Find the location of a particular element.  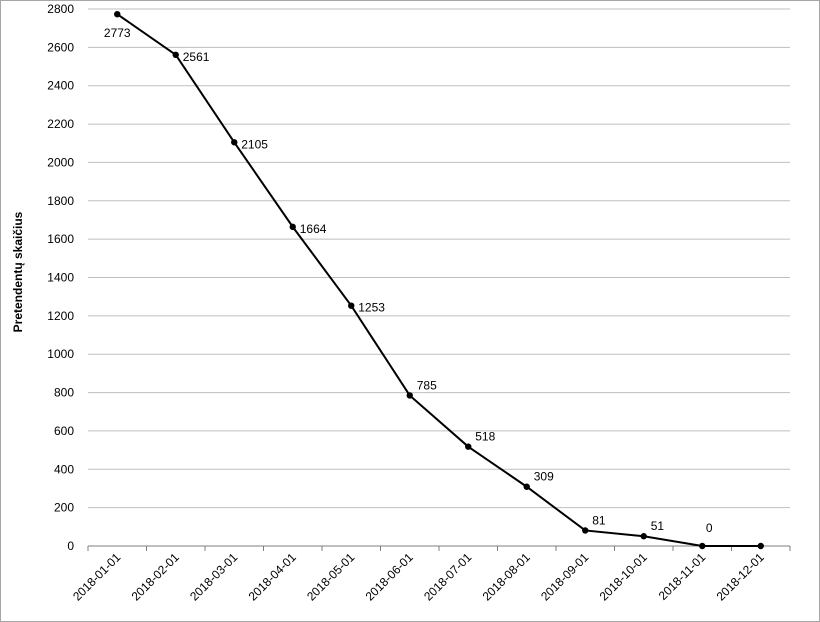

data-label: 2561 is located at coordinates (196, 57).